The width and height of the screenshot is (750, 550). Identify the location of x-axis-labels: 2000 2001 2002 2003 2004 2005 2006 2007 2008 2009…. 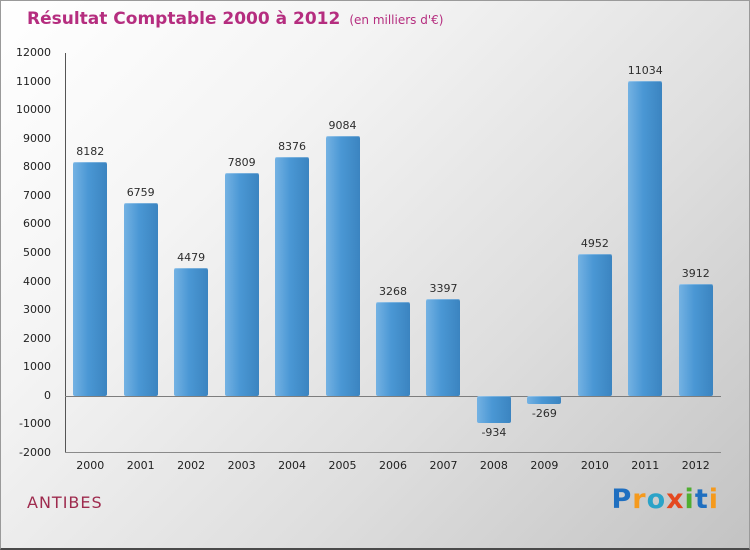
(393, 467).